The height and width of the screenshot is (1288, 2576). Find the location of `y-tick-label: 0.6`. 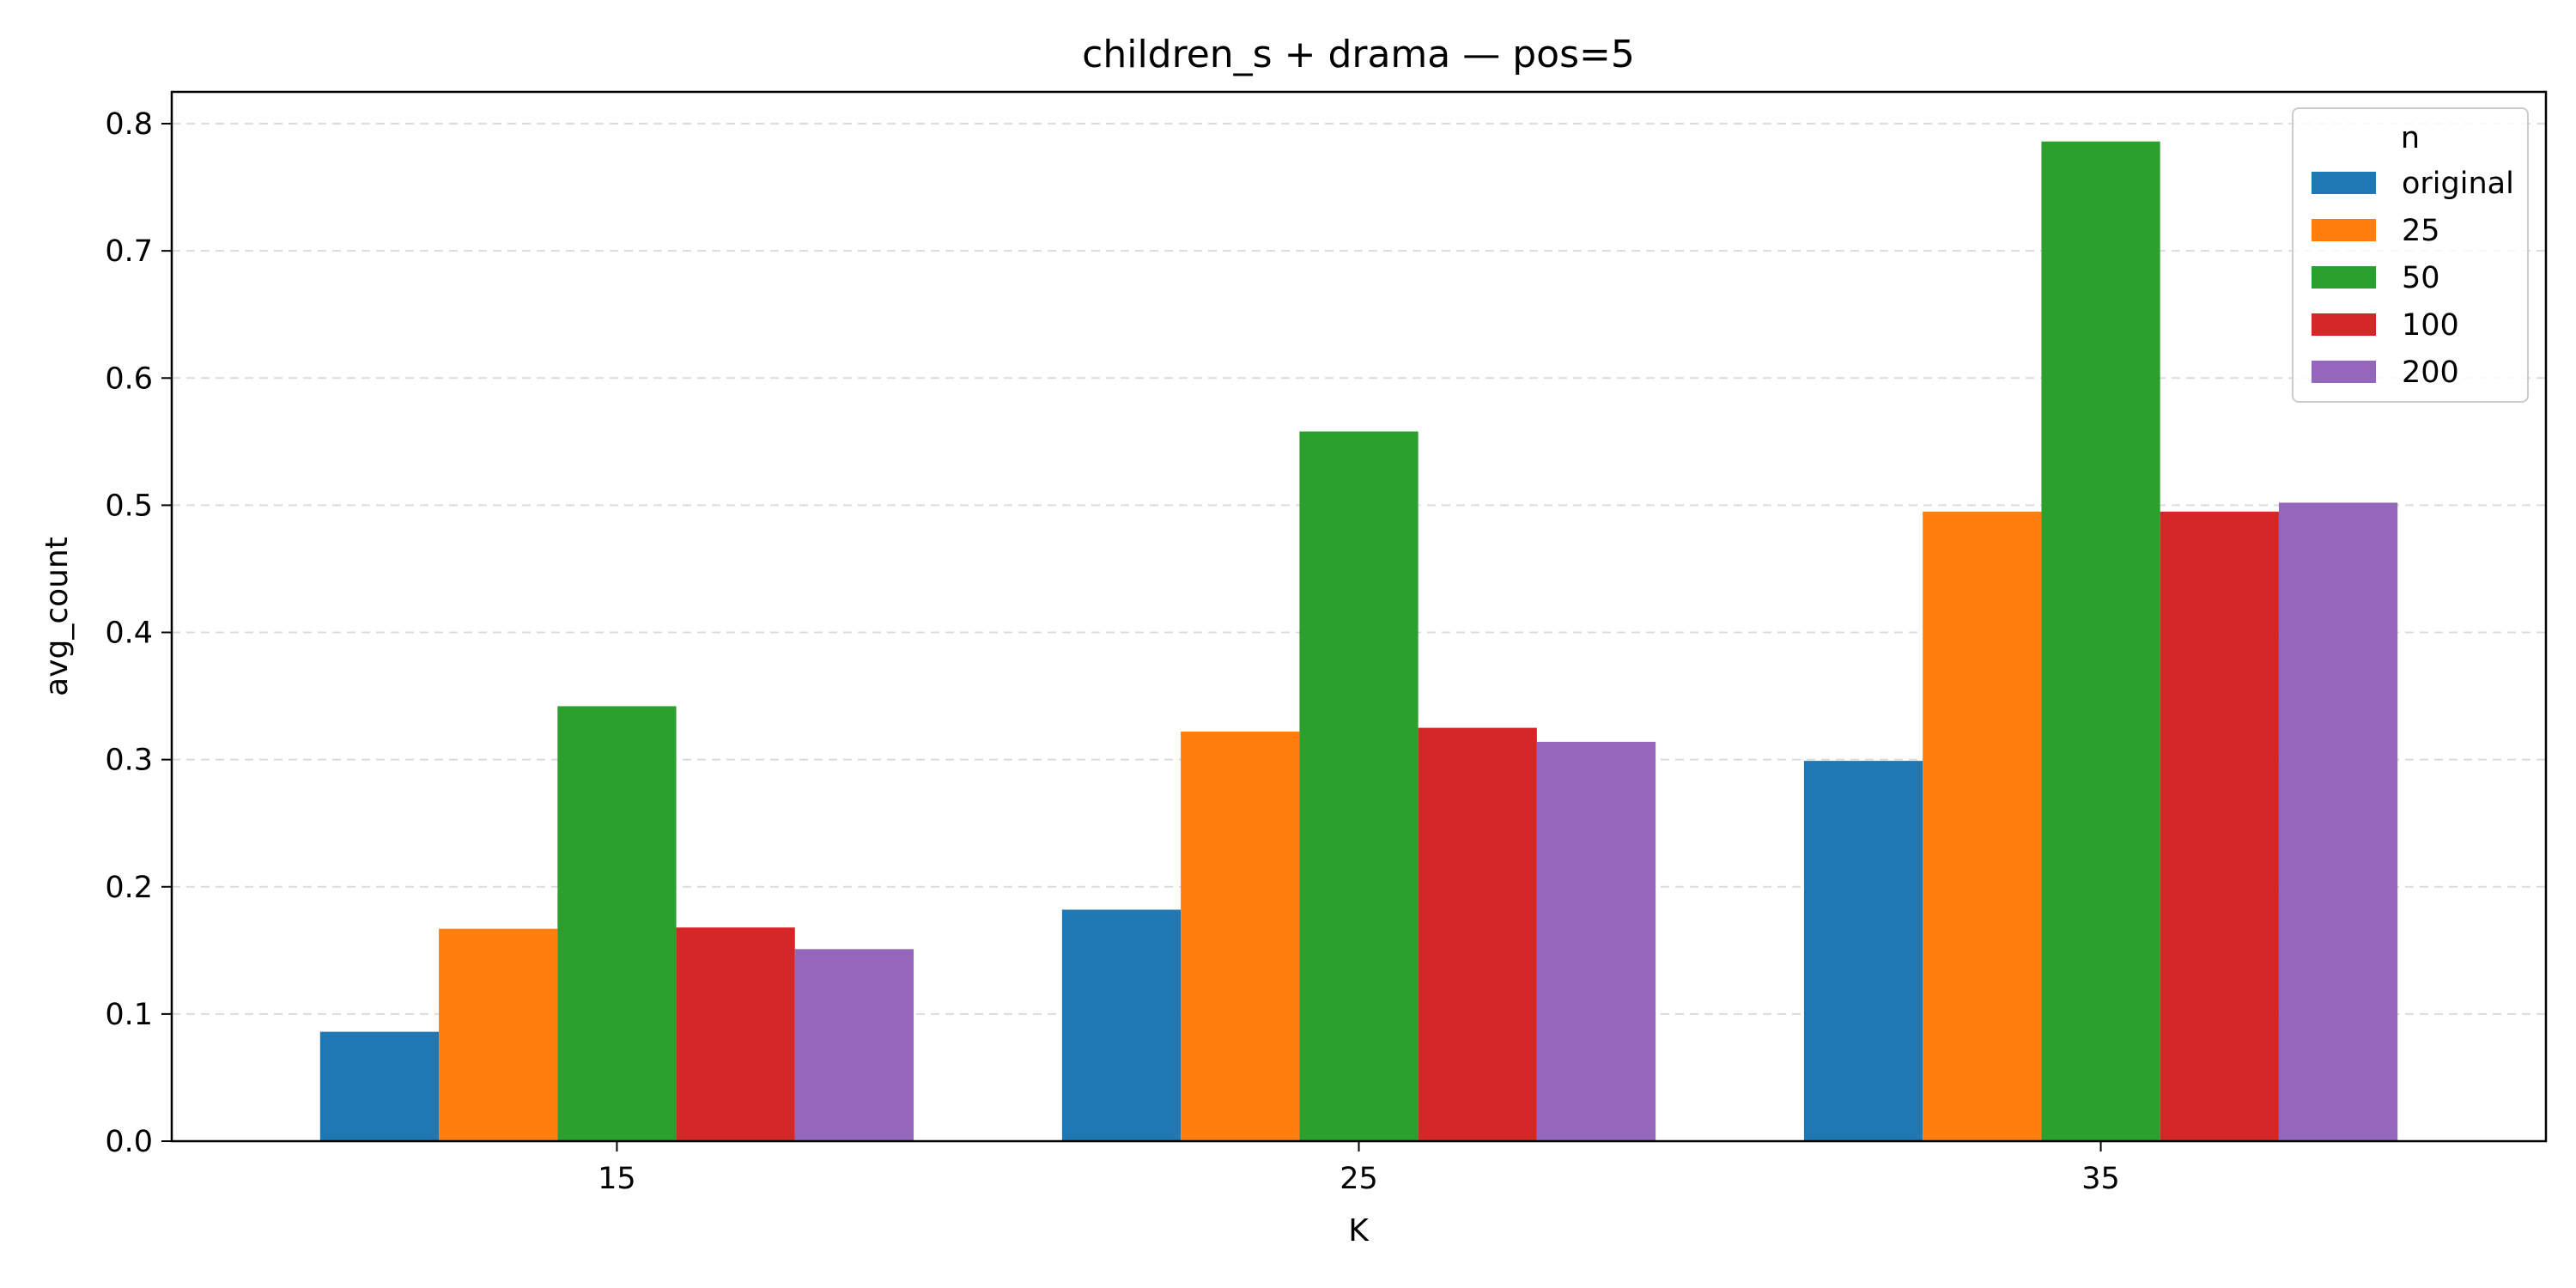

y-tick-label: 0.6 is located at coordinates (129, 378).